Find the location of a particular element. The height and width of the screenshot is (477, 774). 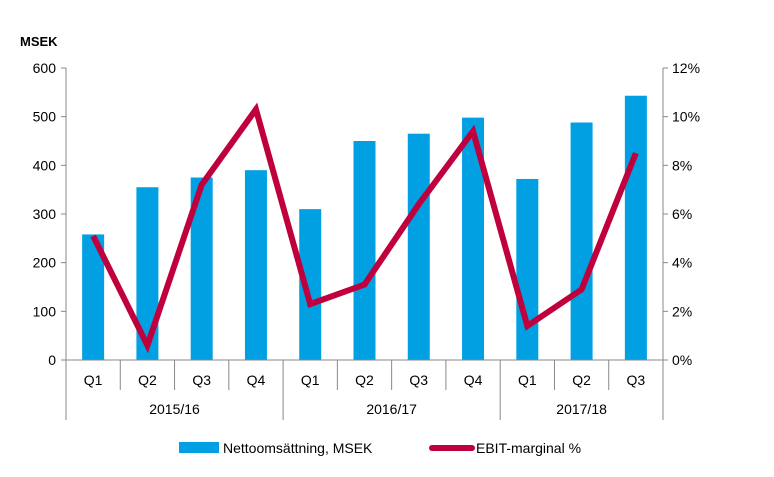

y-right-tick-label: 8% is located at coordinates (682, 165).